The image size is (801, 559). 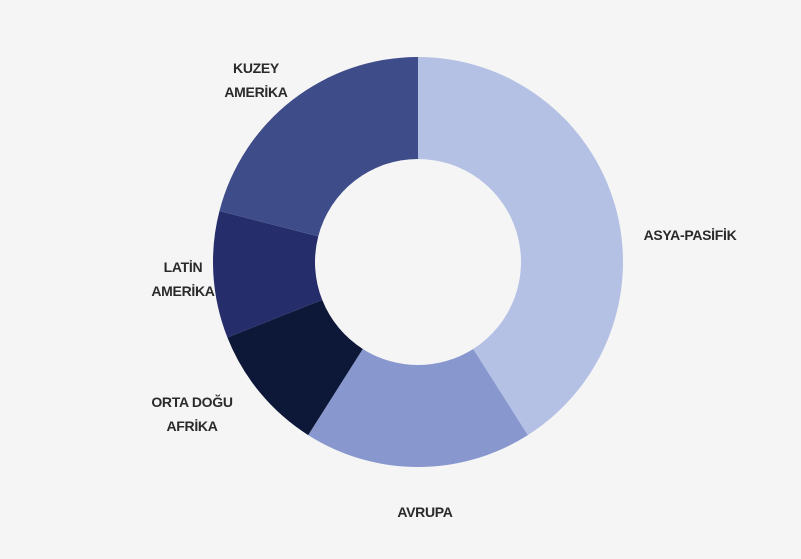 I want to click on label-line: LATİN, so click(x=183, y=267).